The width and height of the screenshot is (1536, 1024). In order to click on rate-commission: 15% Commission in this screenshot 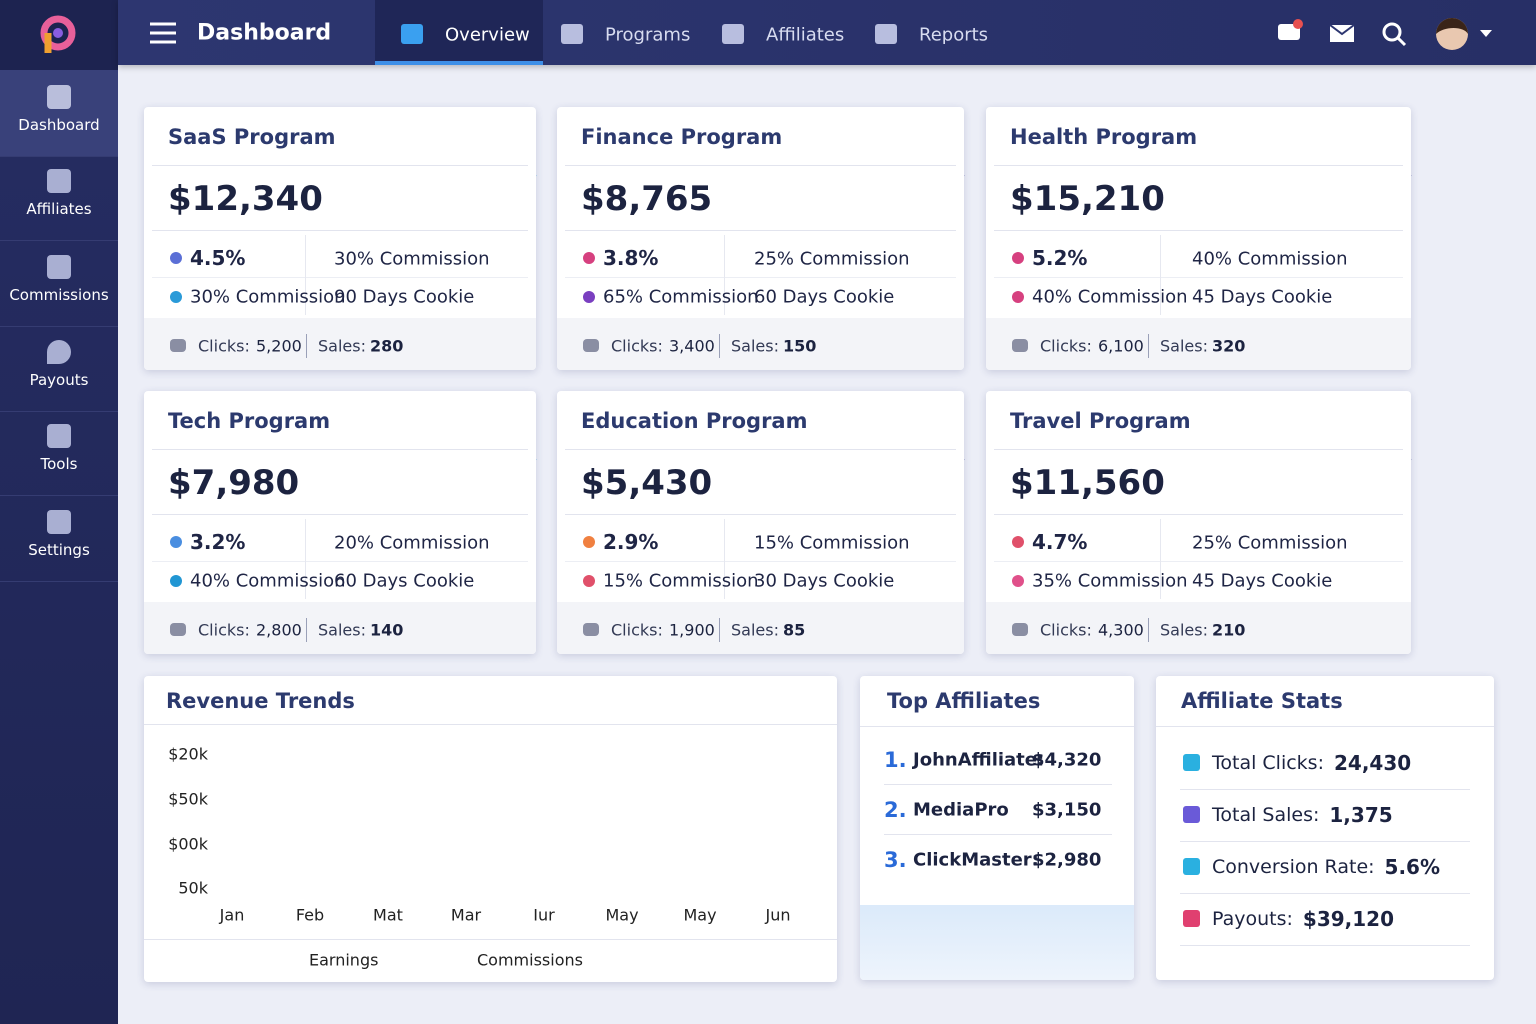, I will do `click(681, 581)`.